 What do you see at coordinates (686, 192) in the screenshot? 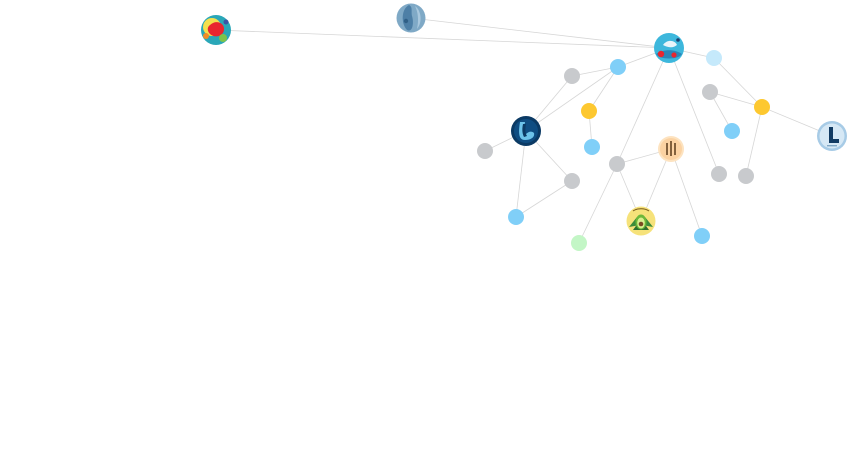
I see `edge-n15-n23` at bounding box center [686, 192].